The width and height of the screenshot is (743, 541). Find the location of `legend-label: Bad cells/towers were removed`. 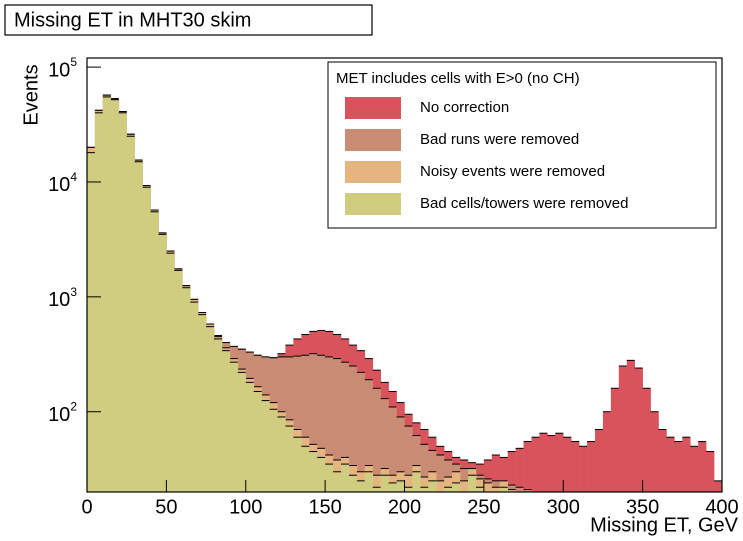

legend-label: Bad cells/towers were removed is located at coordinates (524, 203).